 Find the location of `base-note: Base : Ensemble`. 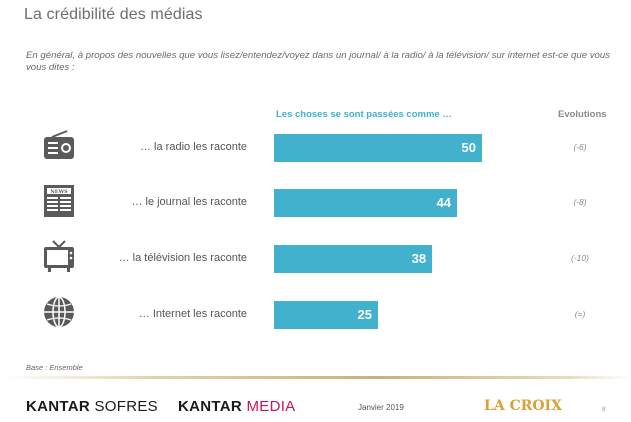

base-note: Base : Ensemble is located at coordinates (54, 367).